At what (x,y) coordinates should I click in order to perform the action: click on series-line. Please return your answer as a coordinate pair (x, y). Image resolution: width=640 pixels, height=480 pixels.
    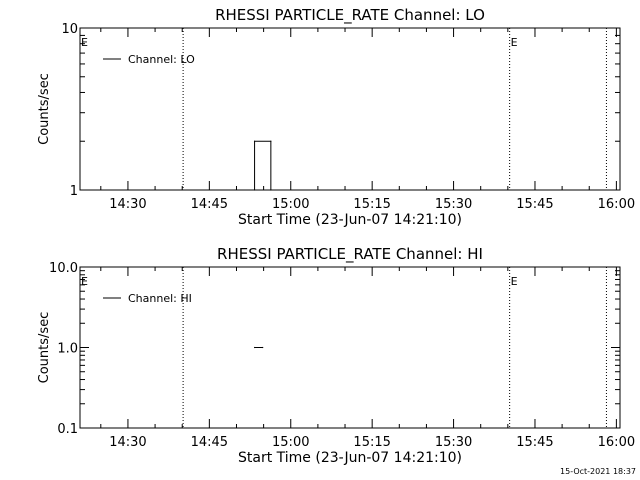
    Looking at the image, I should click on (263, 165).